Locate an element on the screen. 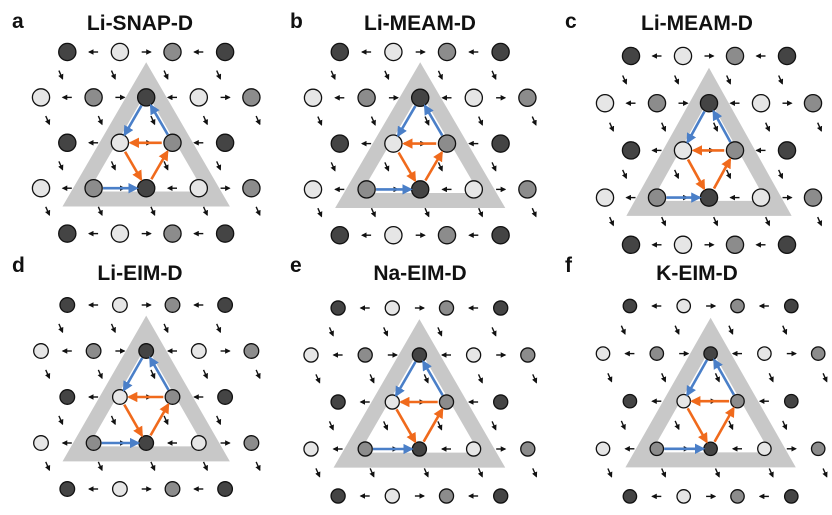  panel-letter: b is located at coordinates (296, 21).